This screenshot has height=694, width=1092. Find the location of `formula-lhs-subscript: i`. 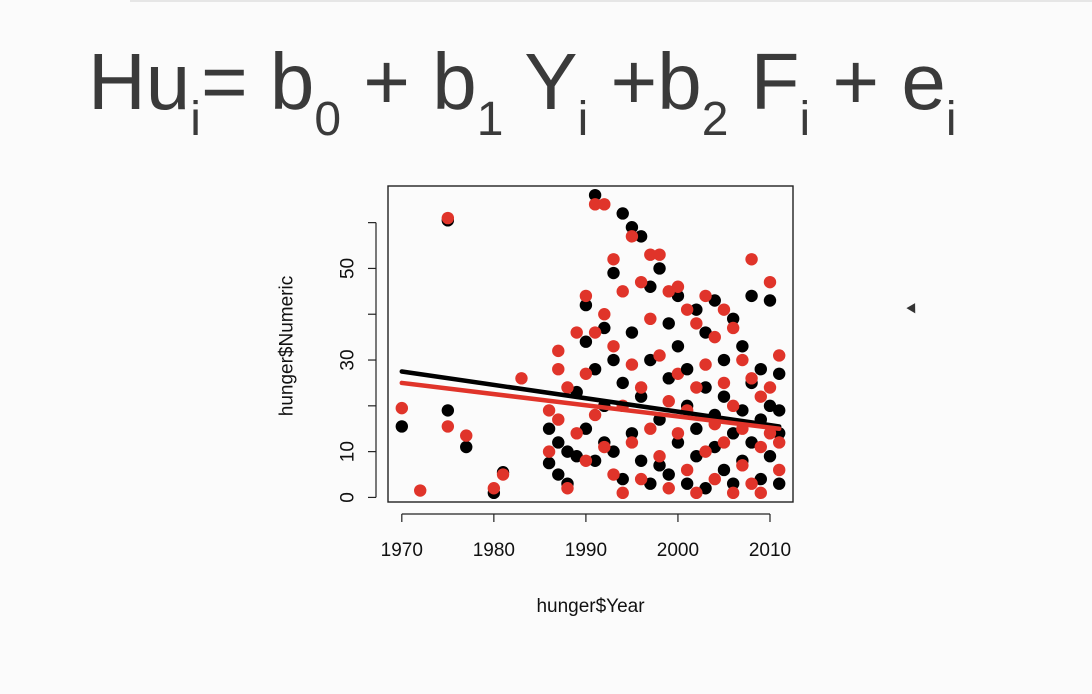

formula-lhs-subscript: i is located at coordinates (195, 119).